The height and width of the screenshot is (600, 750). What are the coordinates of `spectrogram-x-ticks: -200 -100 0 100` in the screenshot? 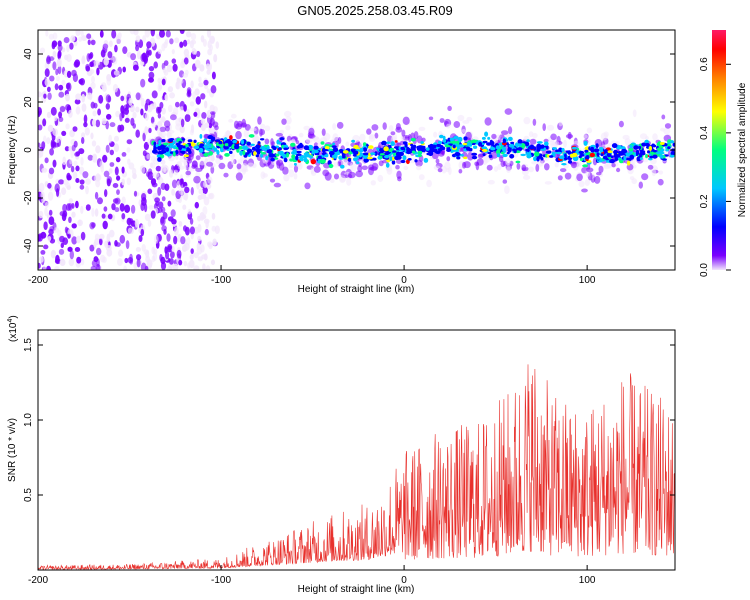 It's located at (312, 275).